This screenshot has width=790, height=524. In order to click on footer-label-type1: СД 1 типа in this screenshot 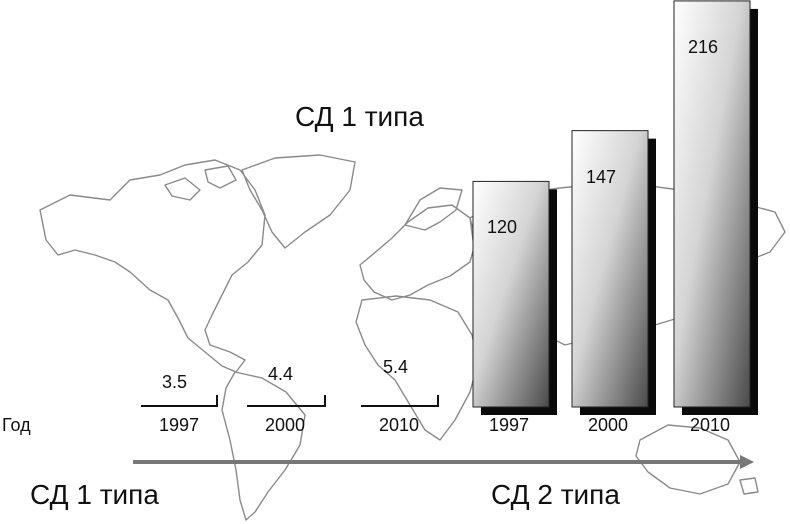, I will do `click(94, 494)`.